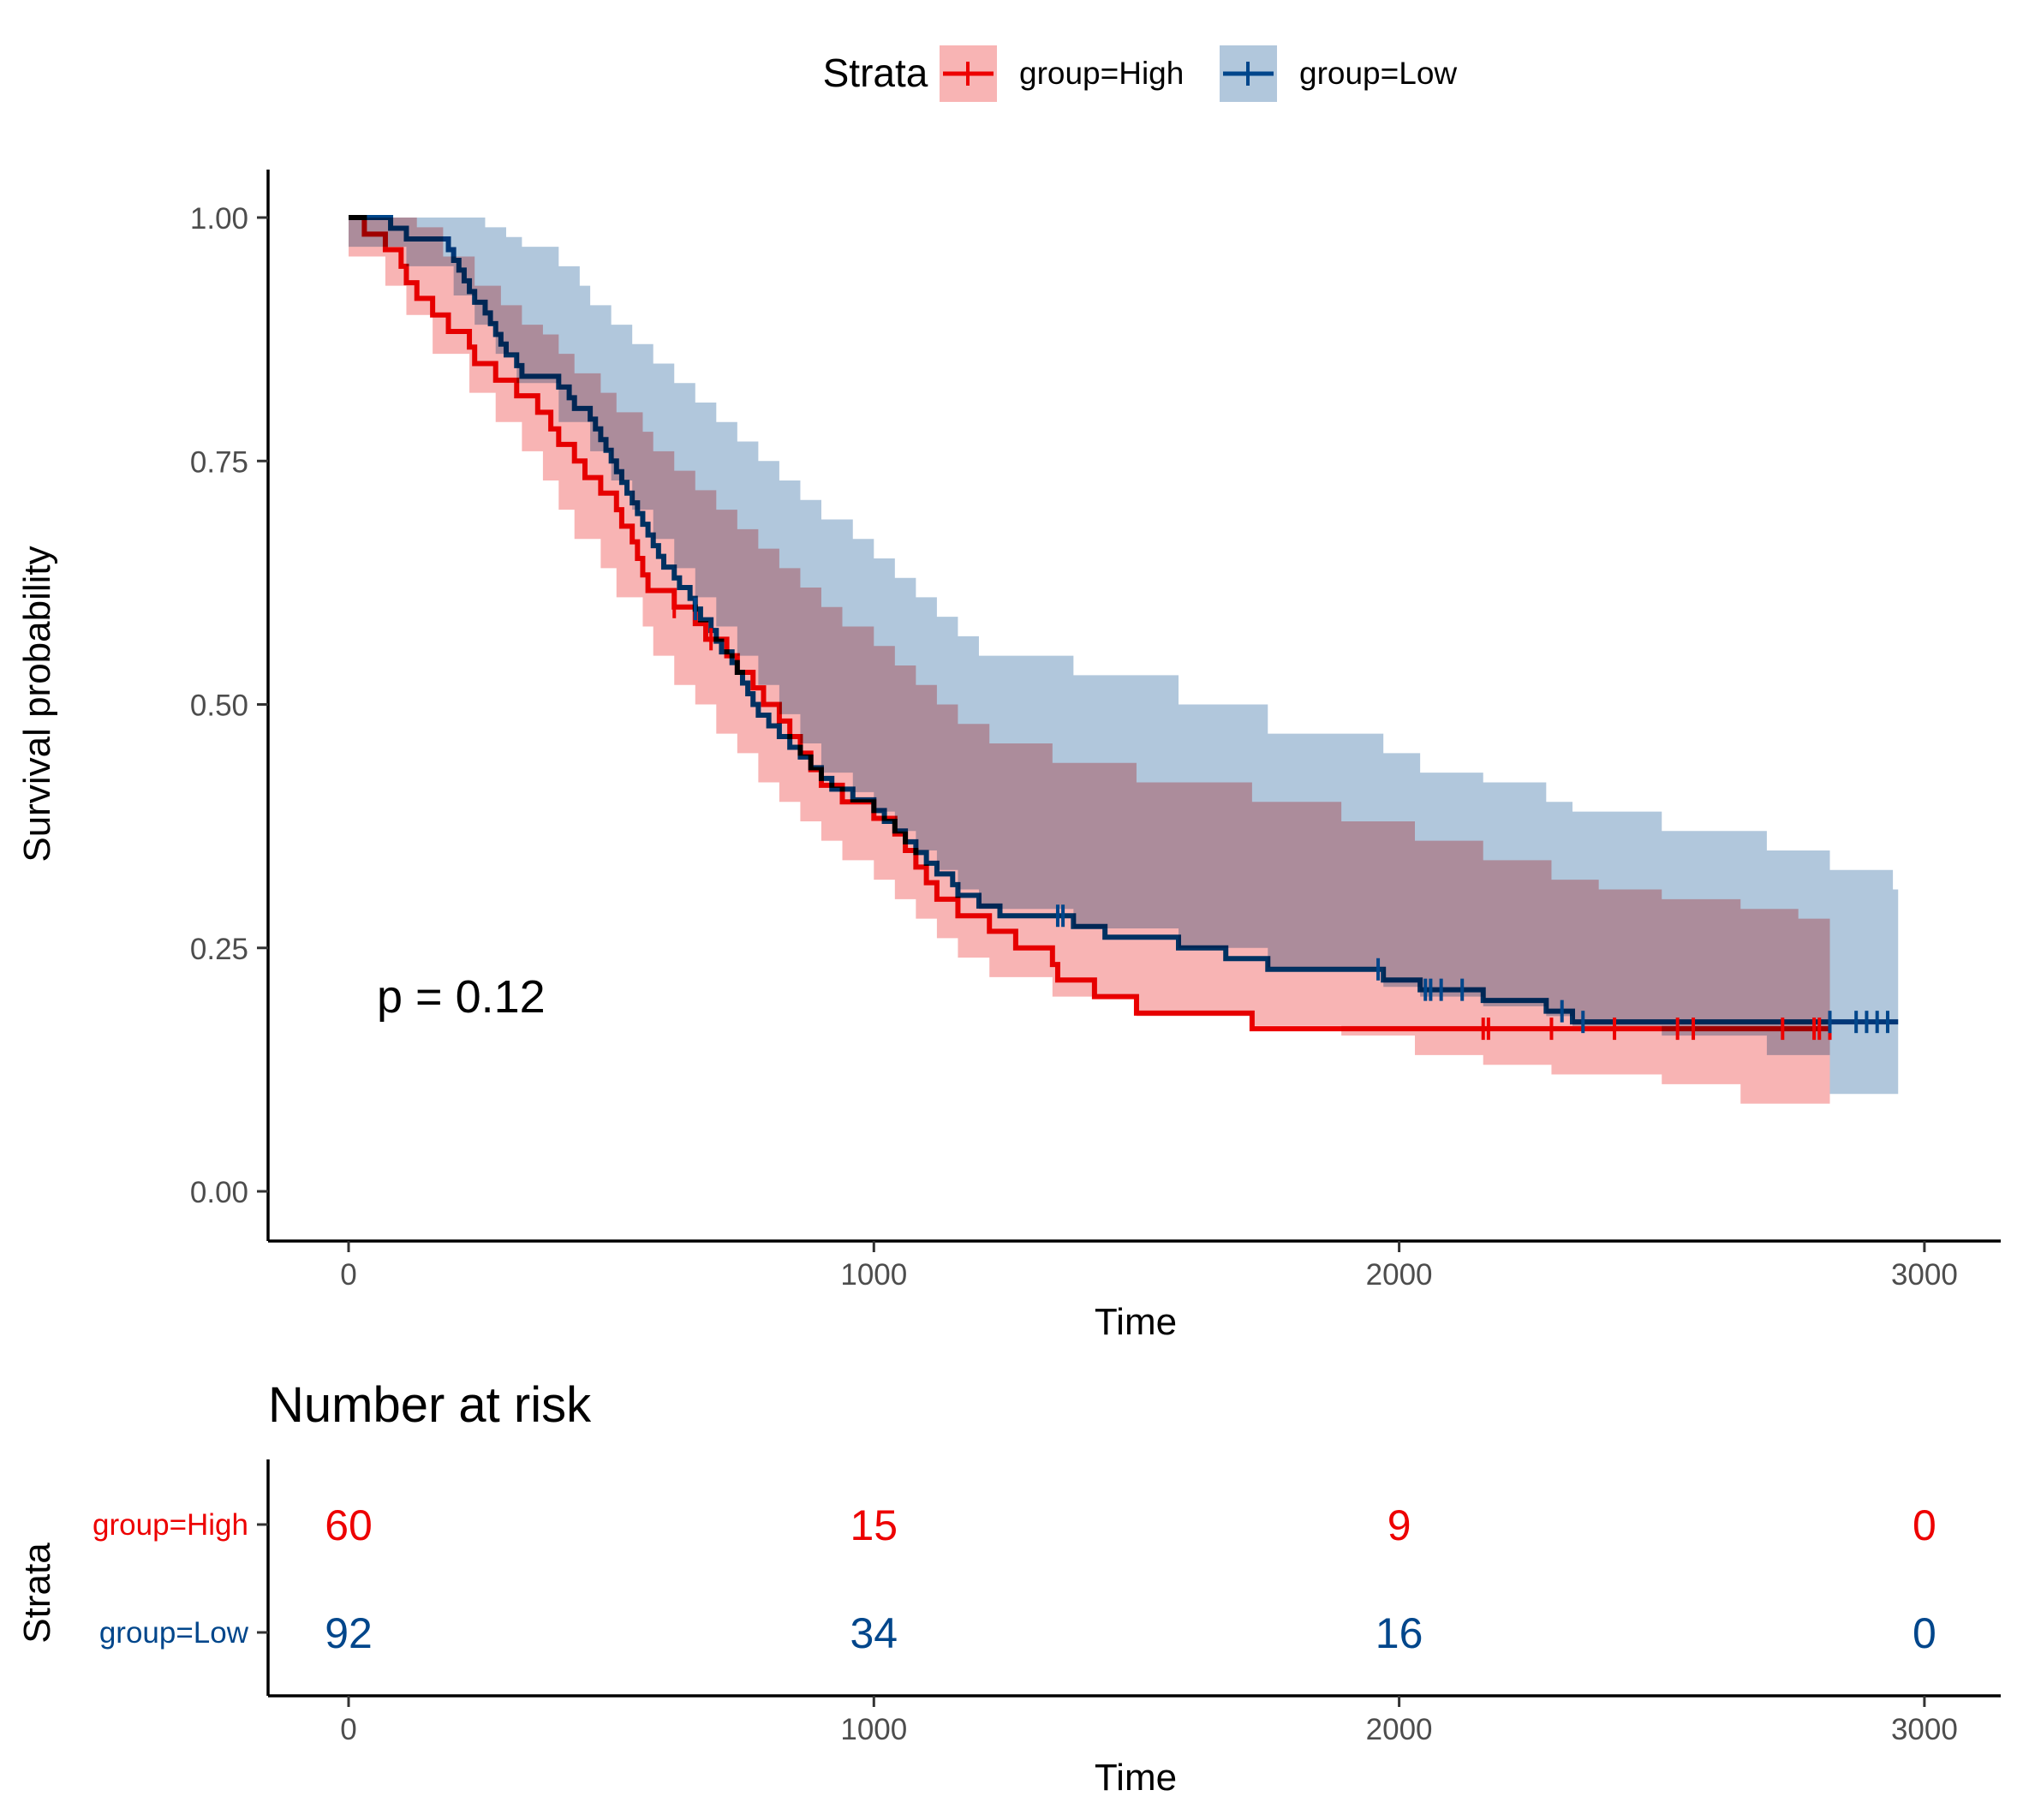  I want to click on risk-x-tick-label: 0, so click(348, 1729).